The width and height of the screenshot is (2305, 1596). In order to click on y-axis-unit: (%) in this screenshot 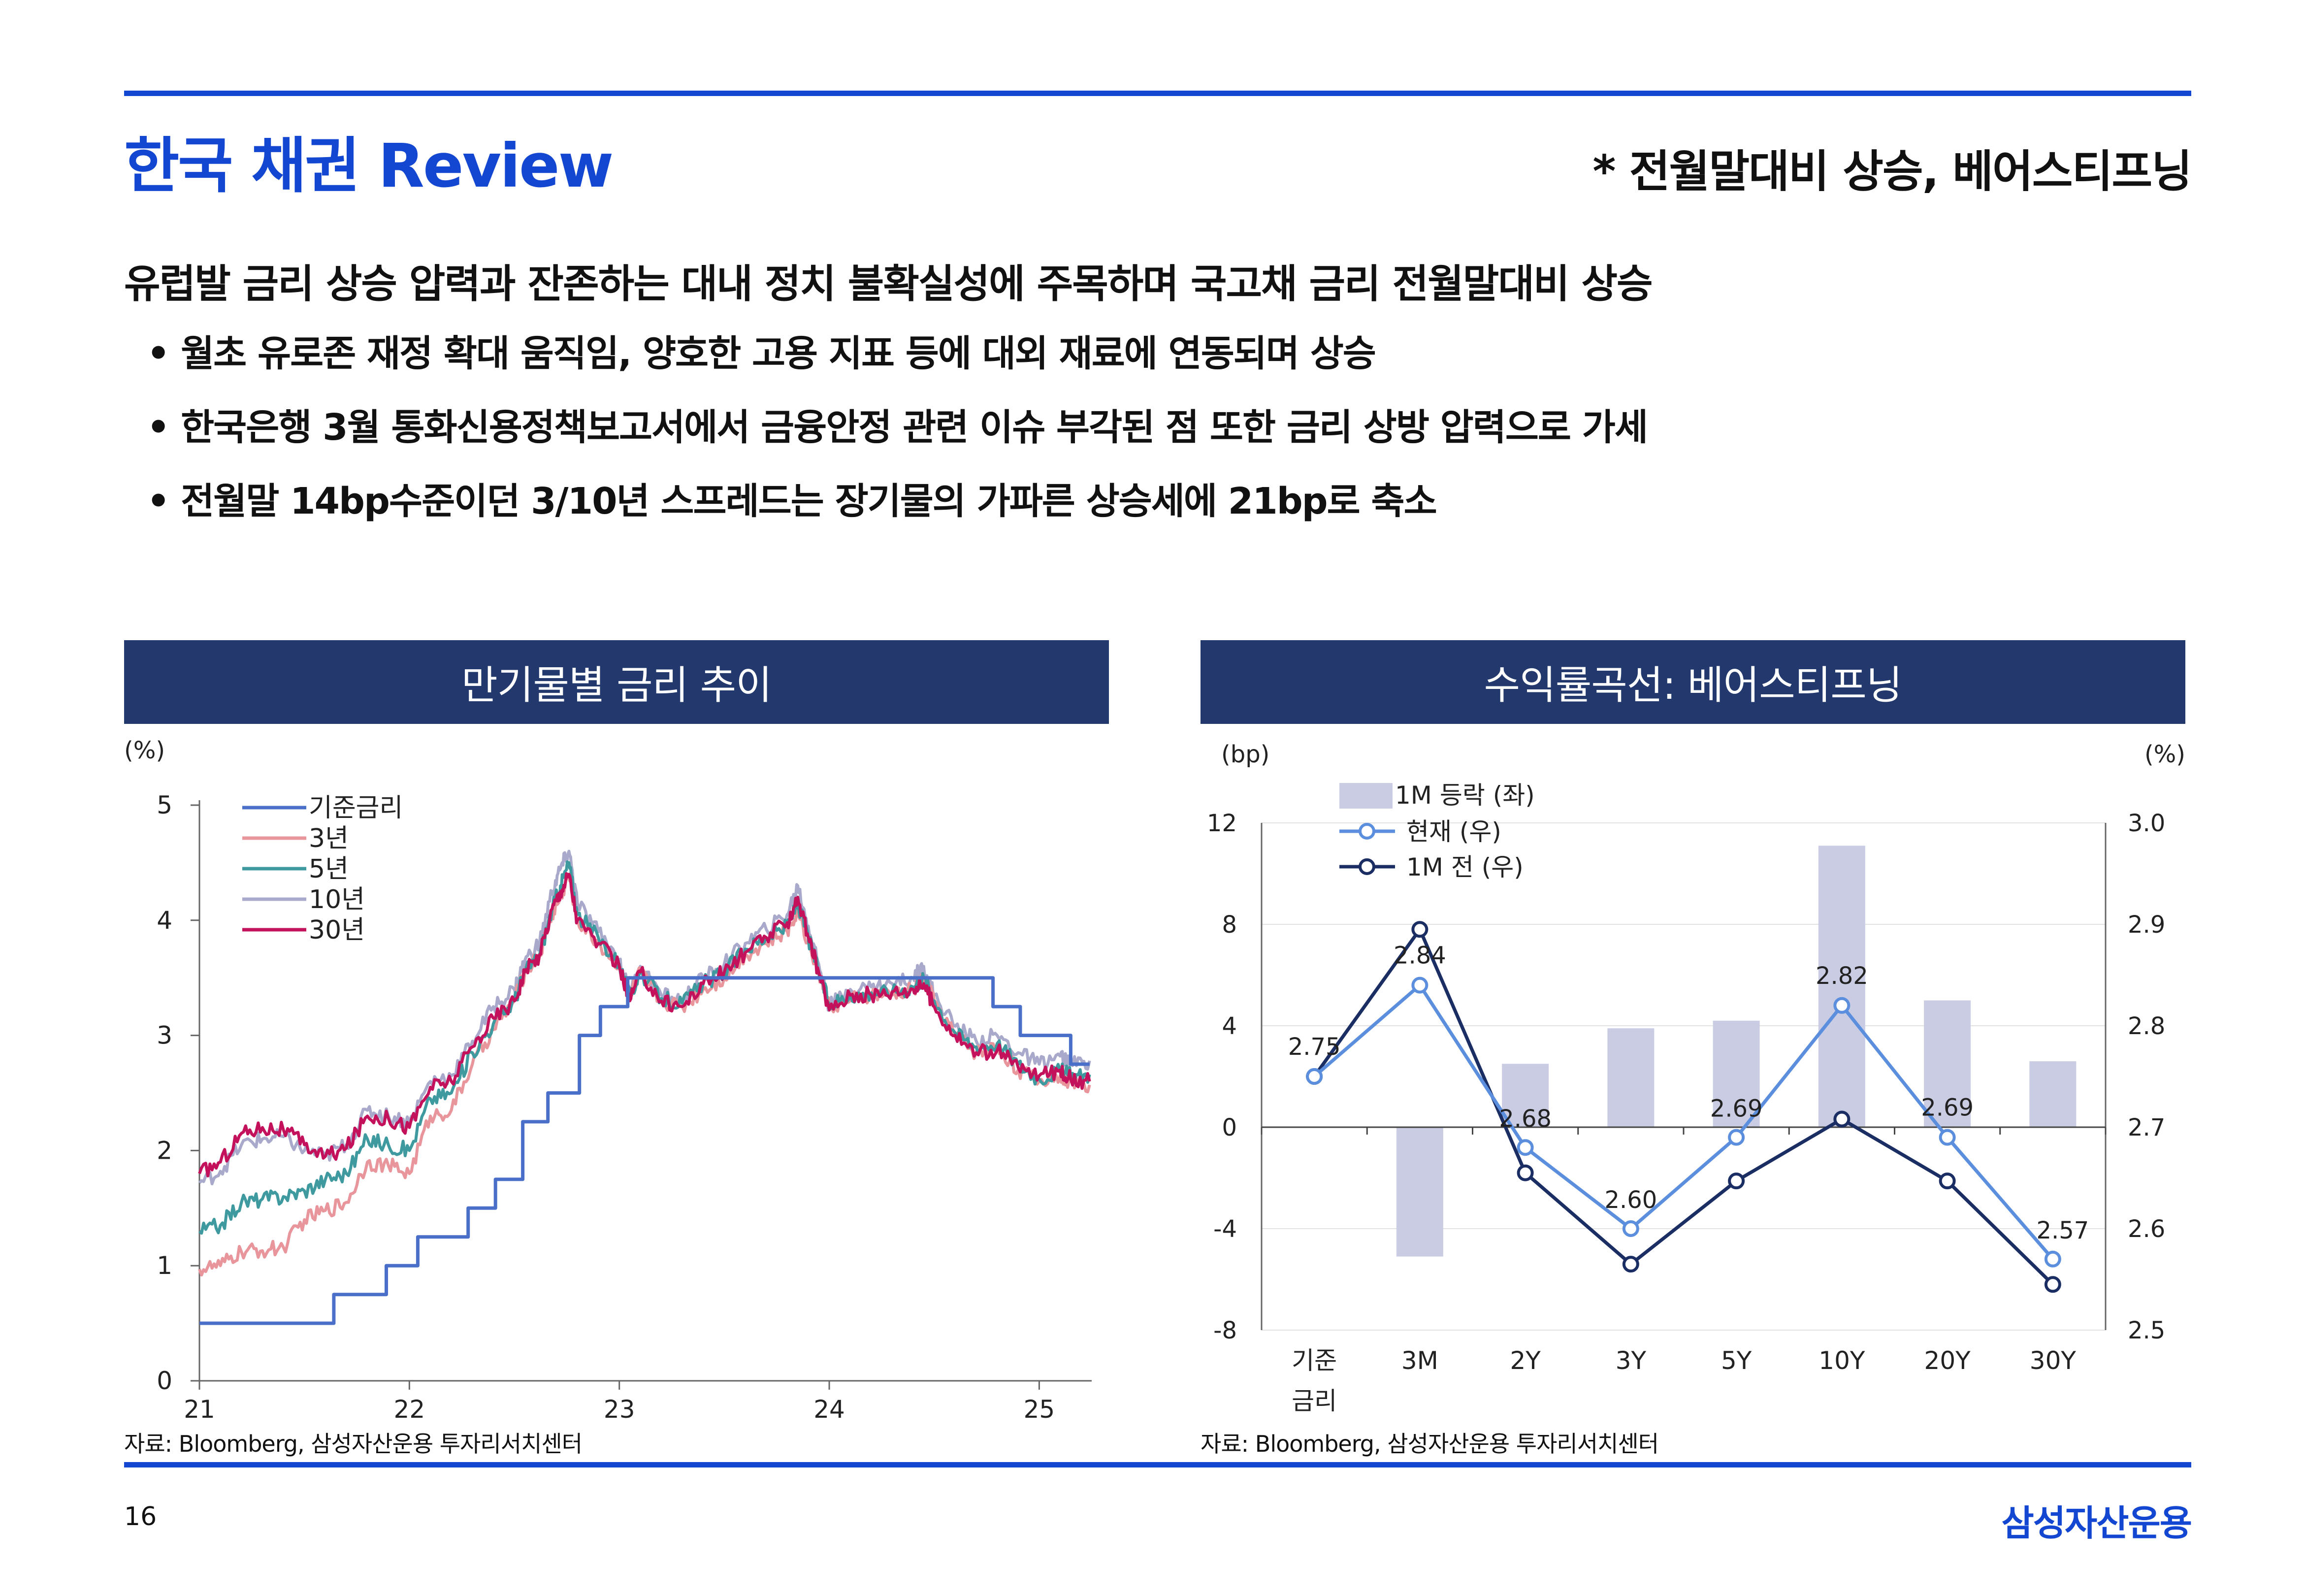, I will do `click(144, 750)`.